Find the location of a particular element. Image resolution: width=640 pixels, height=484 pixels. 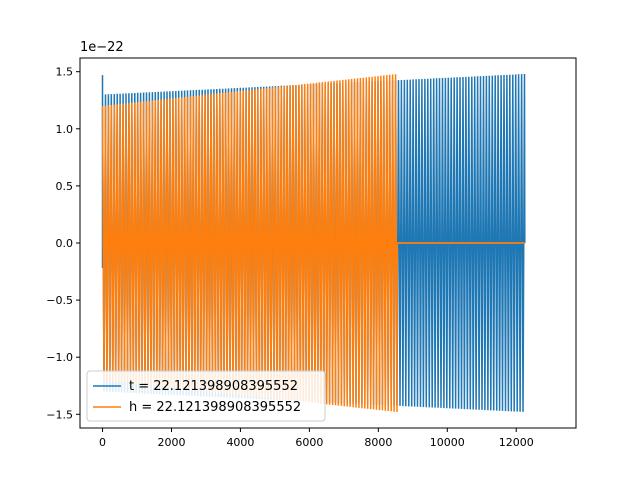

y-offset-label: 1e−22 is located at coordinates (102, 47).